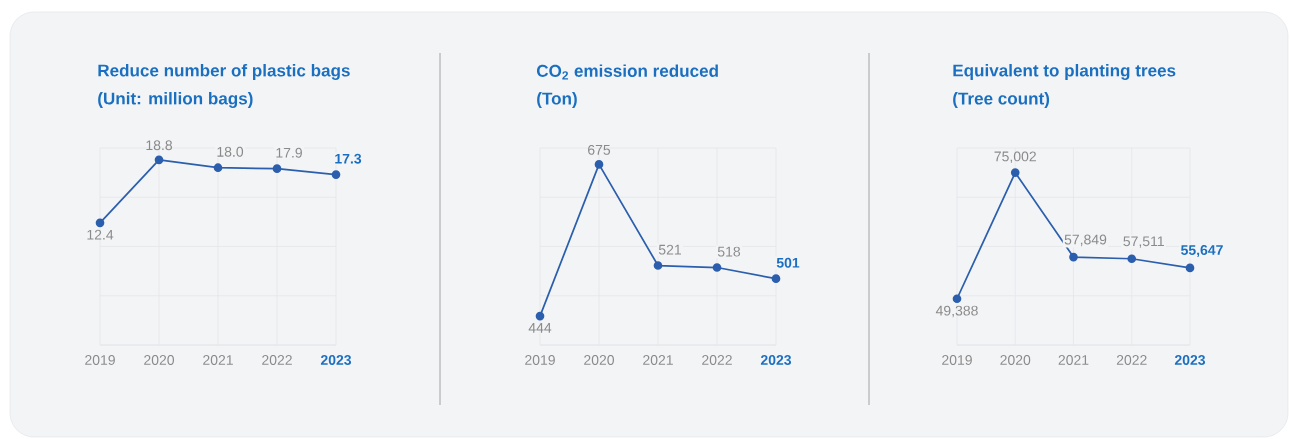 Image resolution: width=1290 pixels, height=439 pixels. I want to click on data-label: 17.3, so click(348, 158).